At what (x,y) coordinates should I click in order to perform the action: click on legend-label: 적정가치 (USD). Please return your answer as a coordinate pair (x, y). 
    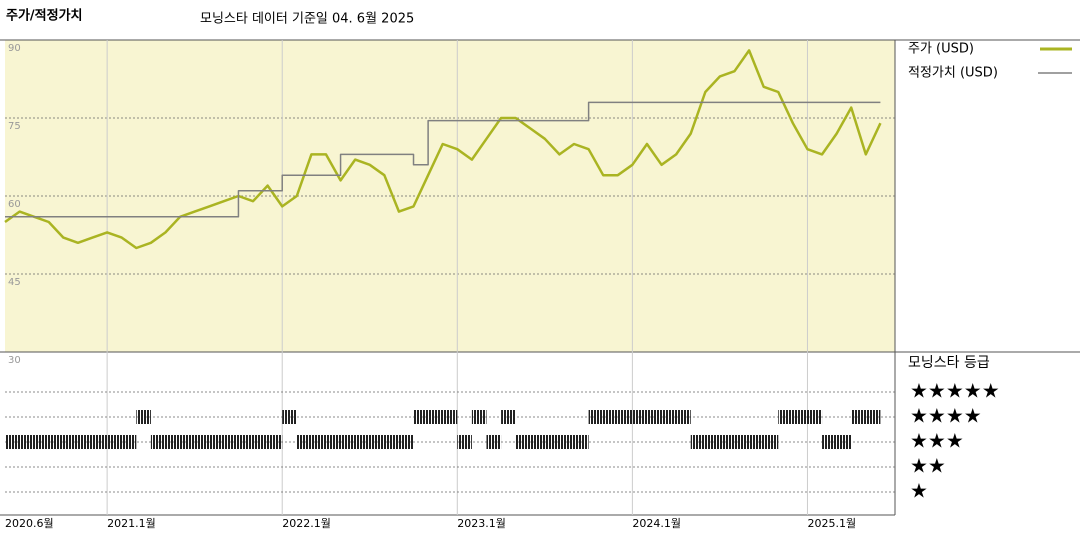
    Looking at the image, I should click on (953, 73).